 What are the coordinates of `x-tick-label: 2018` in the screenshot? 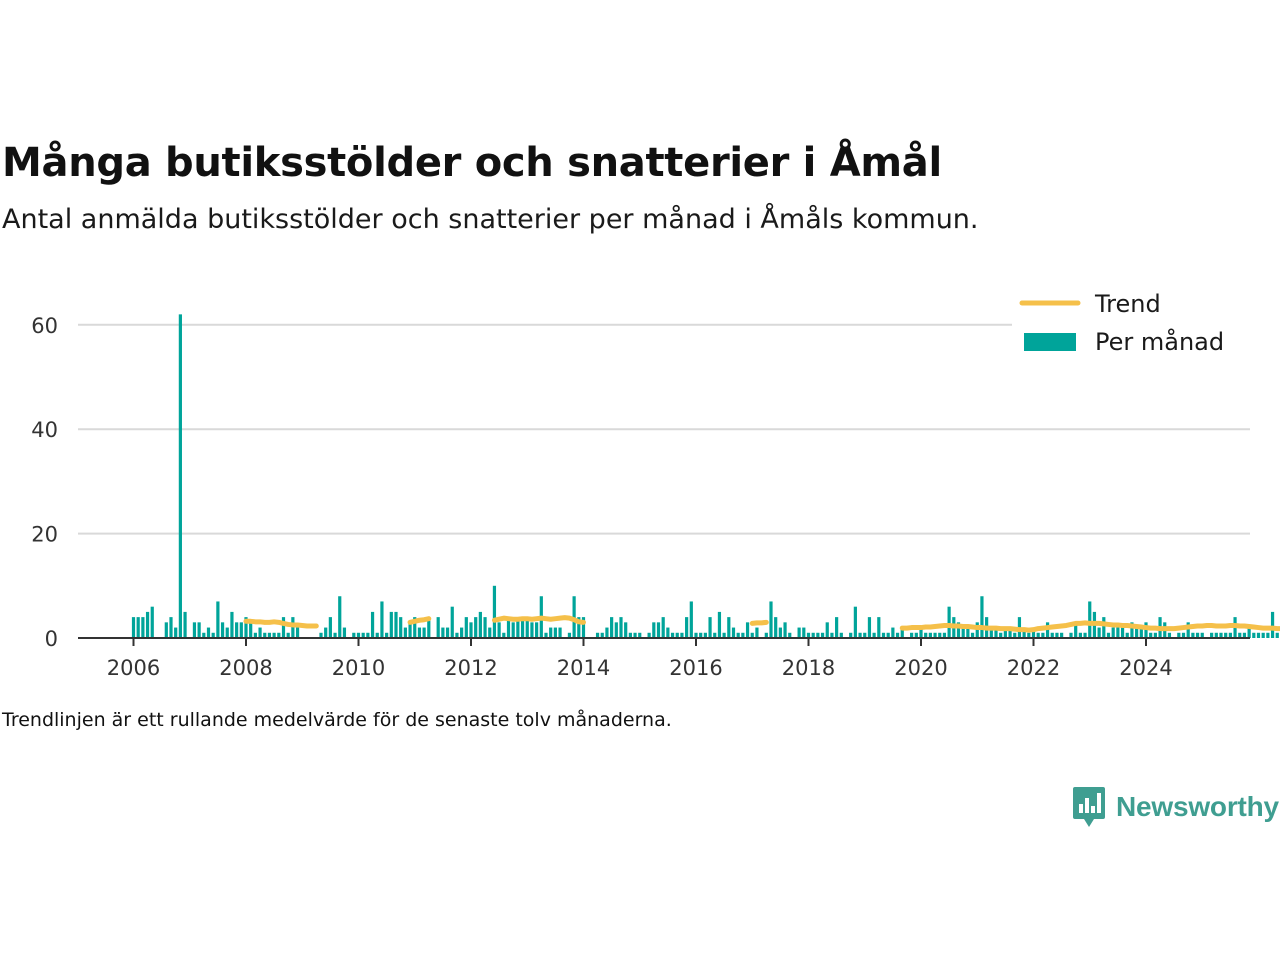 It's located at (808, 668).